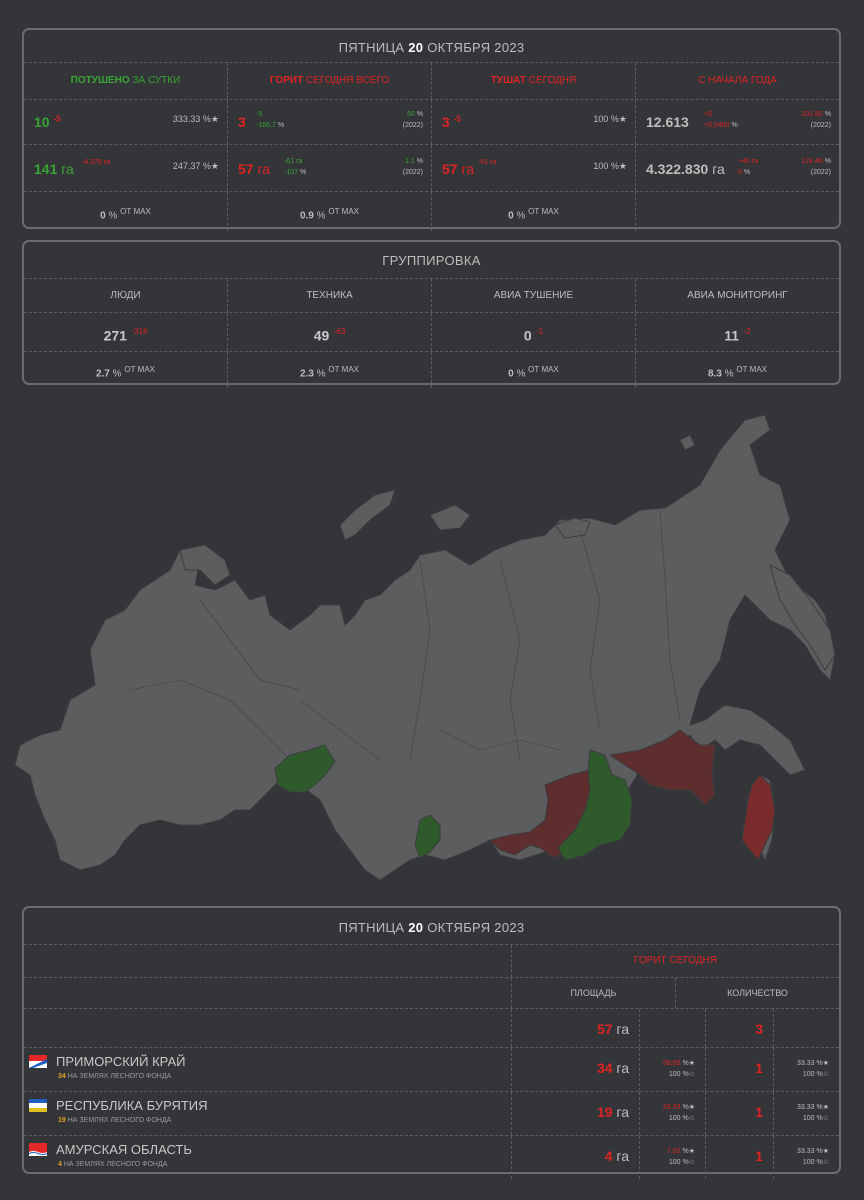 This screenshot has height=1200, width=864. I want to click on burning-area-cell: 57 га -61 га -107 % 1.1 % (2022), so click(329, 168).